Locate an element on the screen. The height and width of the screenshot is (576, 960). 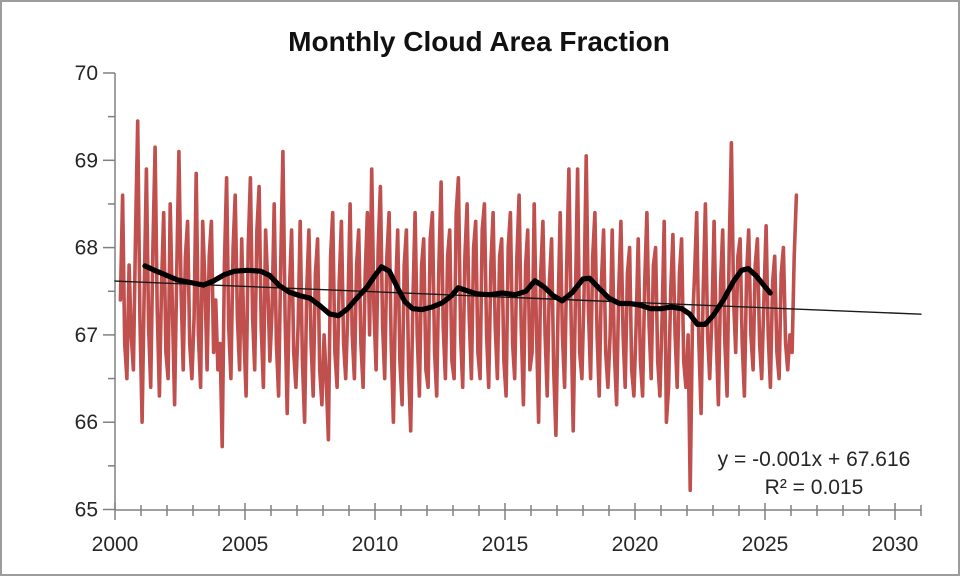
x-tick-label: 2025 is located at coordinates (765, 544).